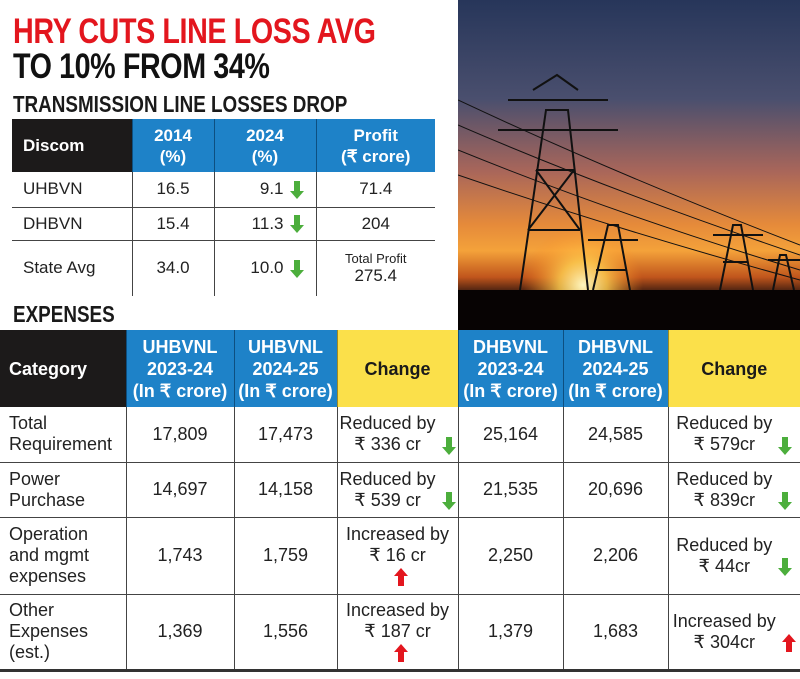  What do you see at coordinates (172, 224) in the screenshot?
I see `loss-2014: 15.4` at bounding box center [172, 224].